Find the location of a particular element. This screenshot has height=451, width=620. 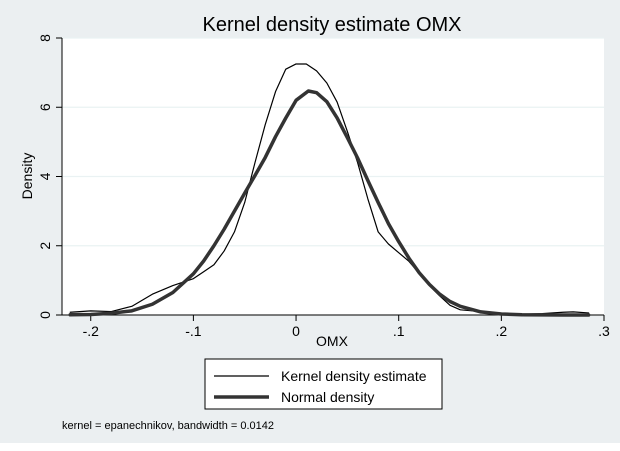

x-axis-ticks: -.2 -.1 0 .1 .2 .3 is located at coordinates (346, 327).